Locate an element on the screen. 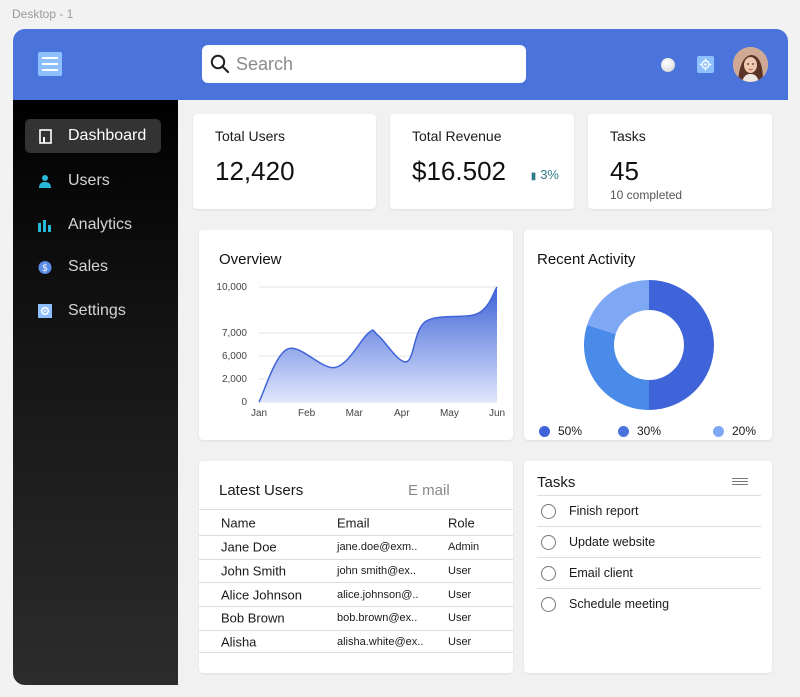 The width and height of the screenshot is (800, 697). y-tick-label: 6,000 is located at coordinates (234, 356).